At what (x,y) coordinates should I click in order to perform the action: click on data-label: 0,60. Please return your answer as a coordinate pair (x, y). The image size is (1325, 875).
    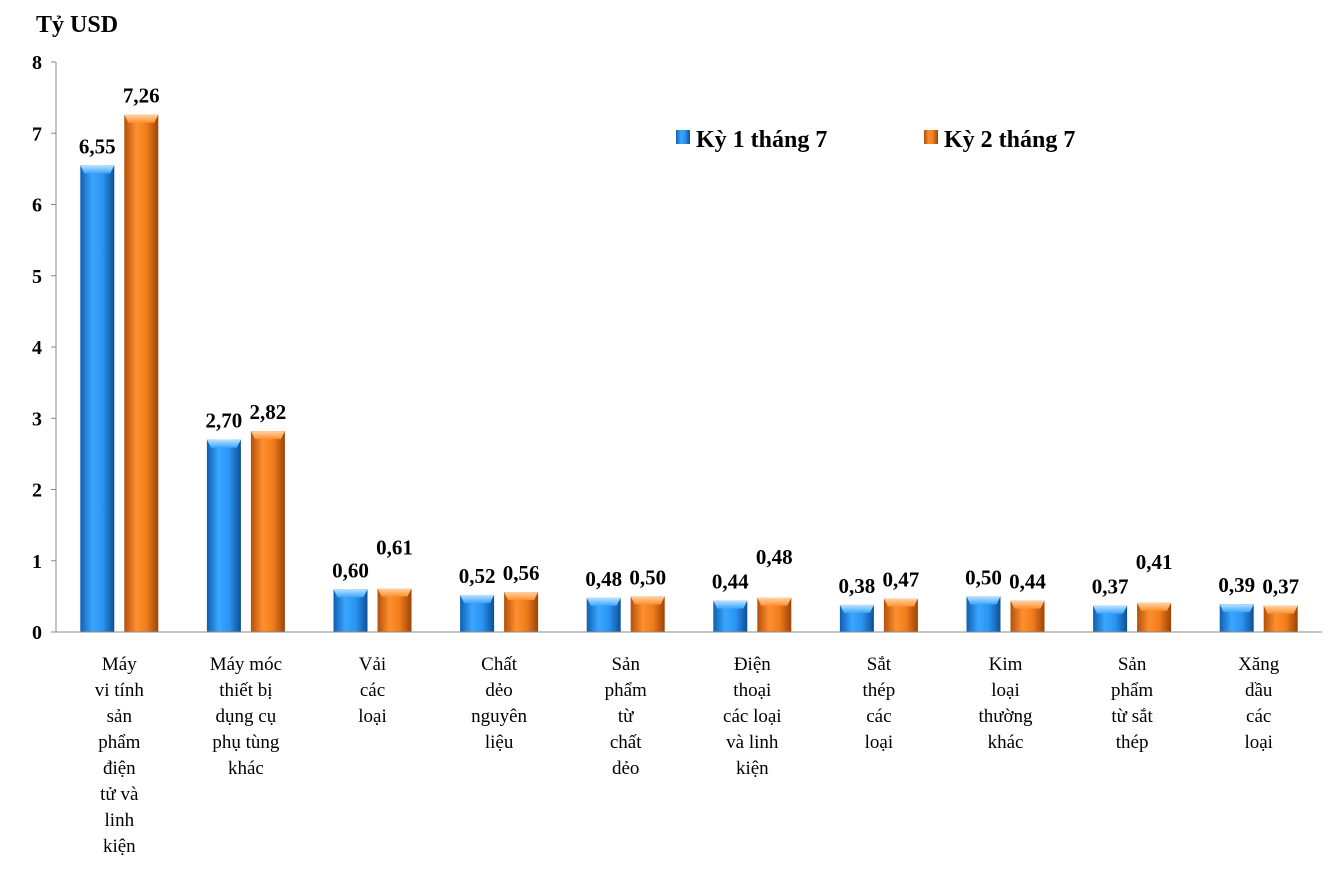
    Looking at the image, I should click on (350, 570).